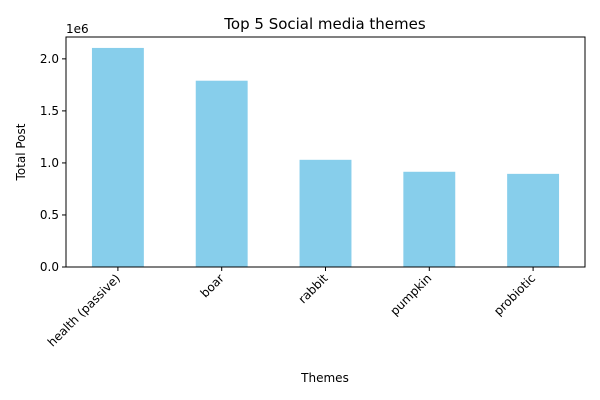  I want to click on y-scale-label: 1e6, so click(77, 29).